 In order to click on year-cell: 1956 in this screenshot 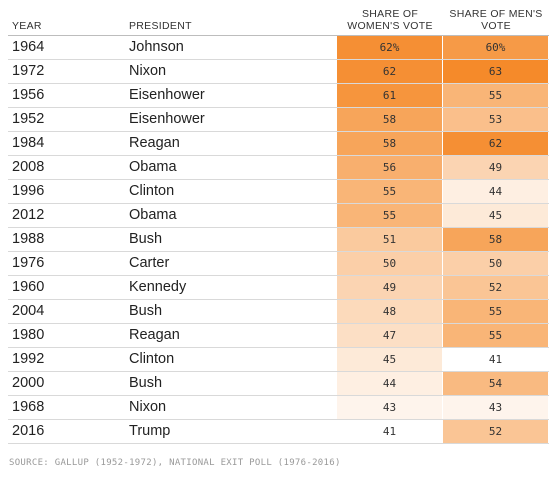, I will do `click(28, 95)`.